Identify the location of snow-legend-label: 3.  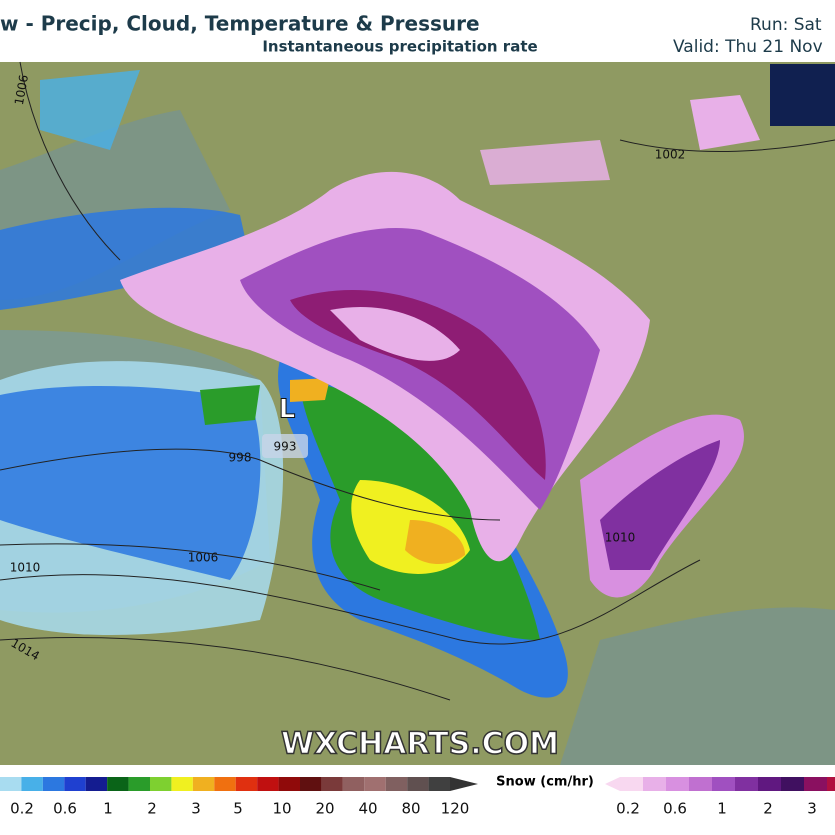
(812, 809).